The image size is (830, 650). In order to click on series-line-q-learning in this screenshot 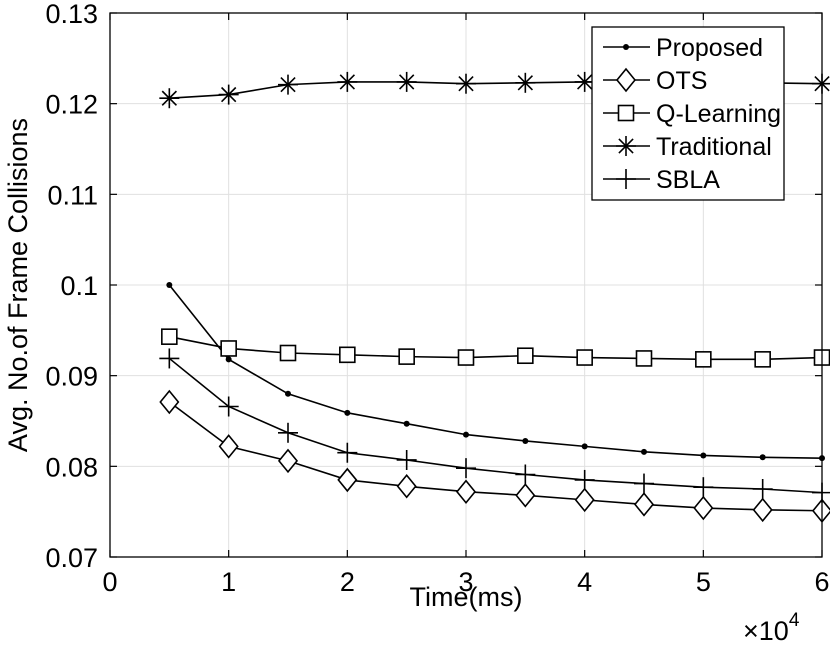, I will do `click(496, 348)`.